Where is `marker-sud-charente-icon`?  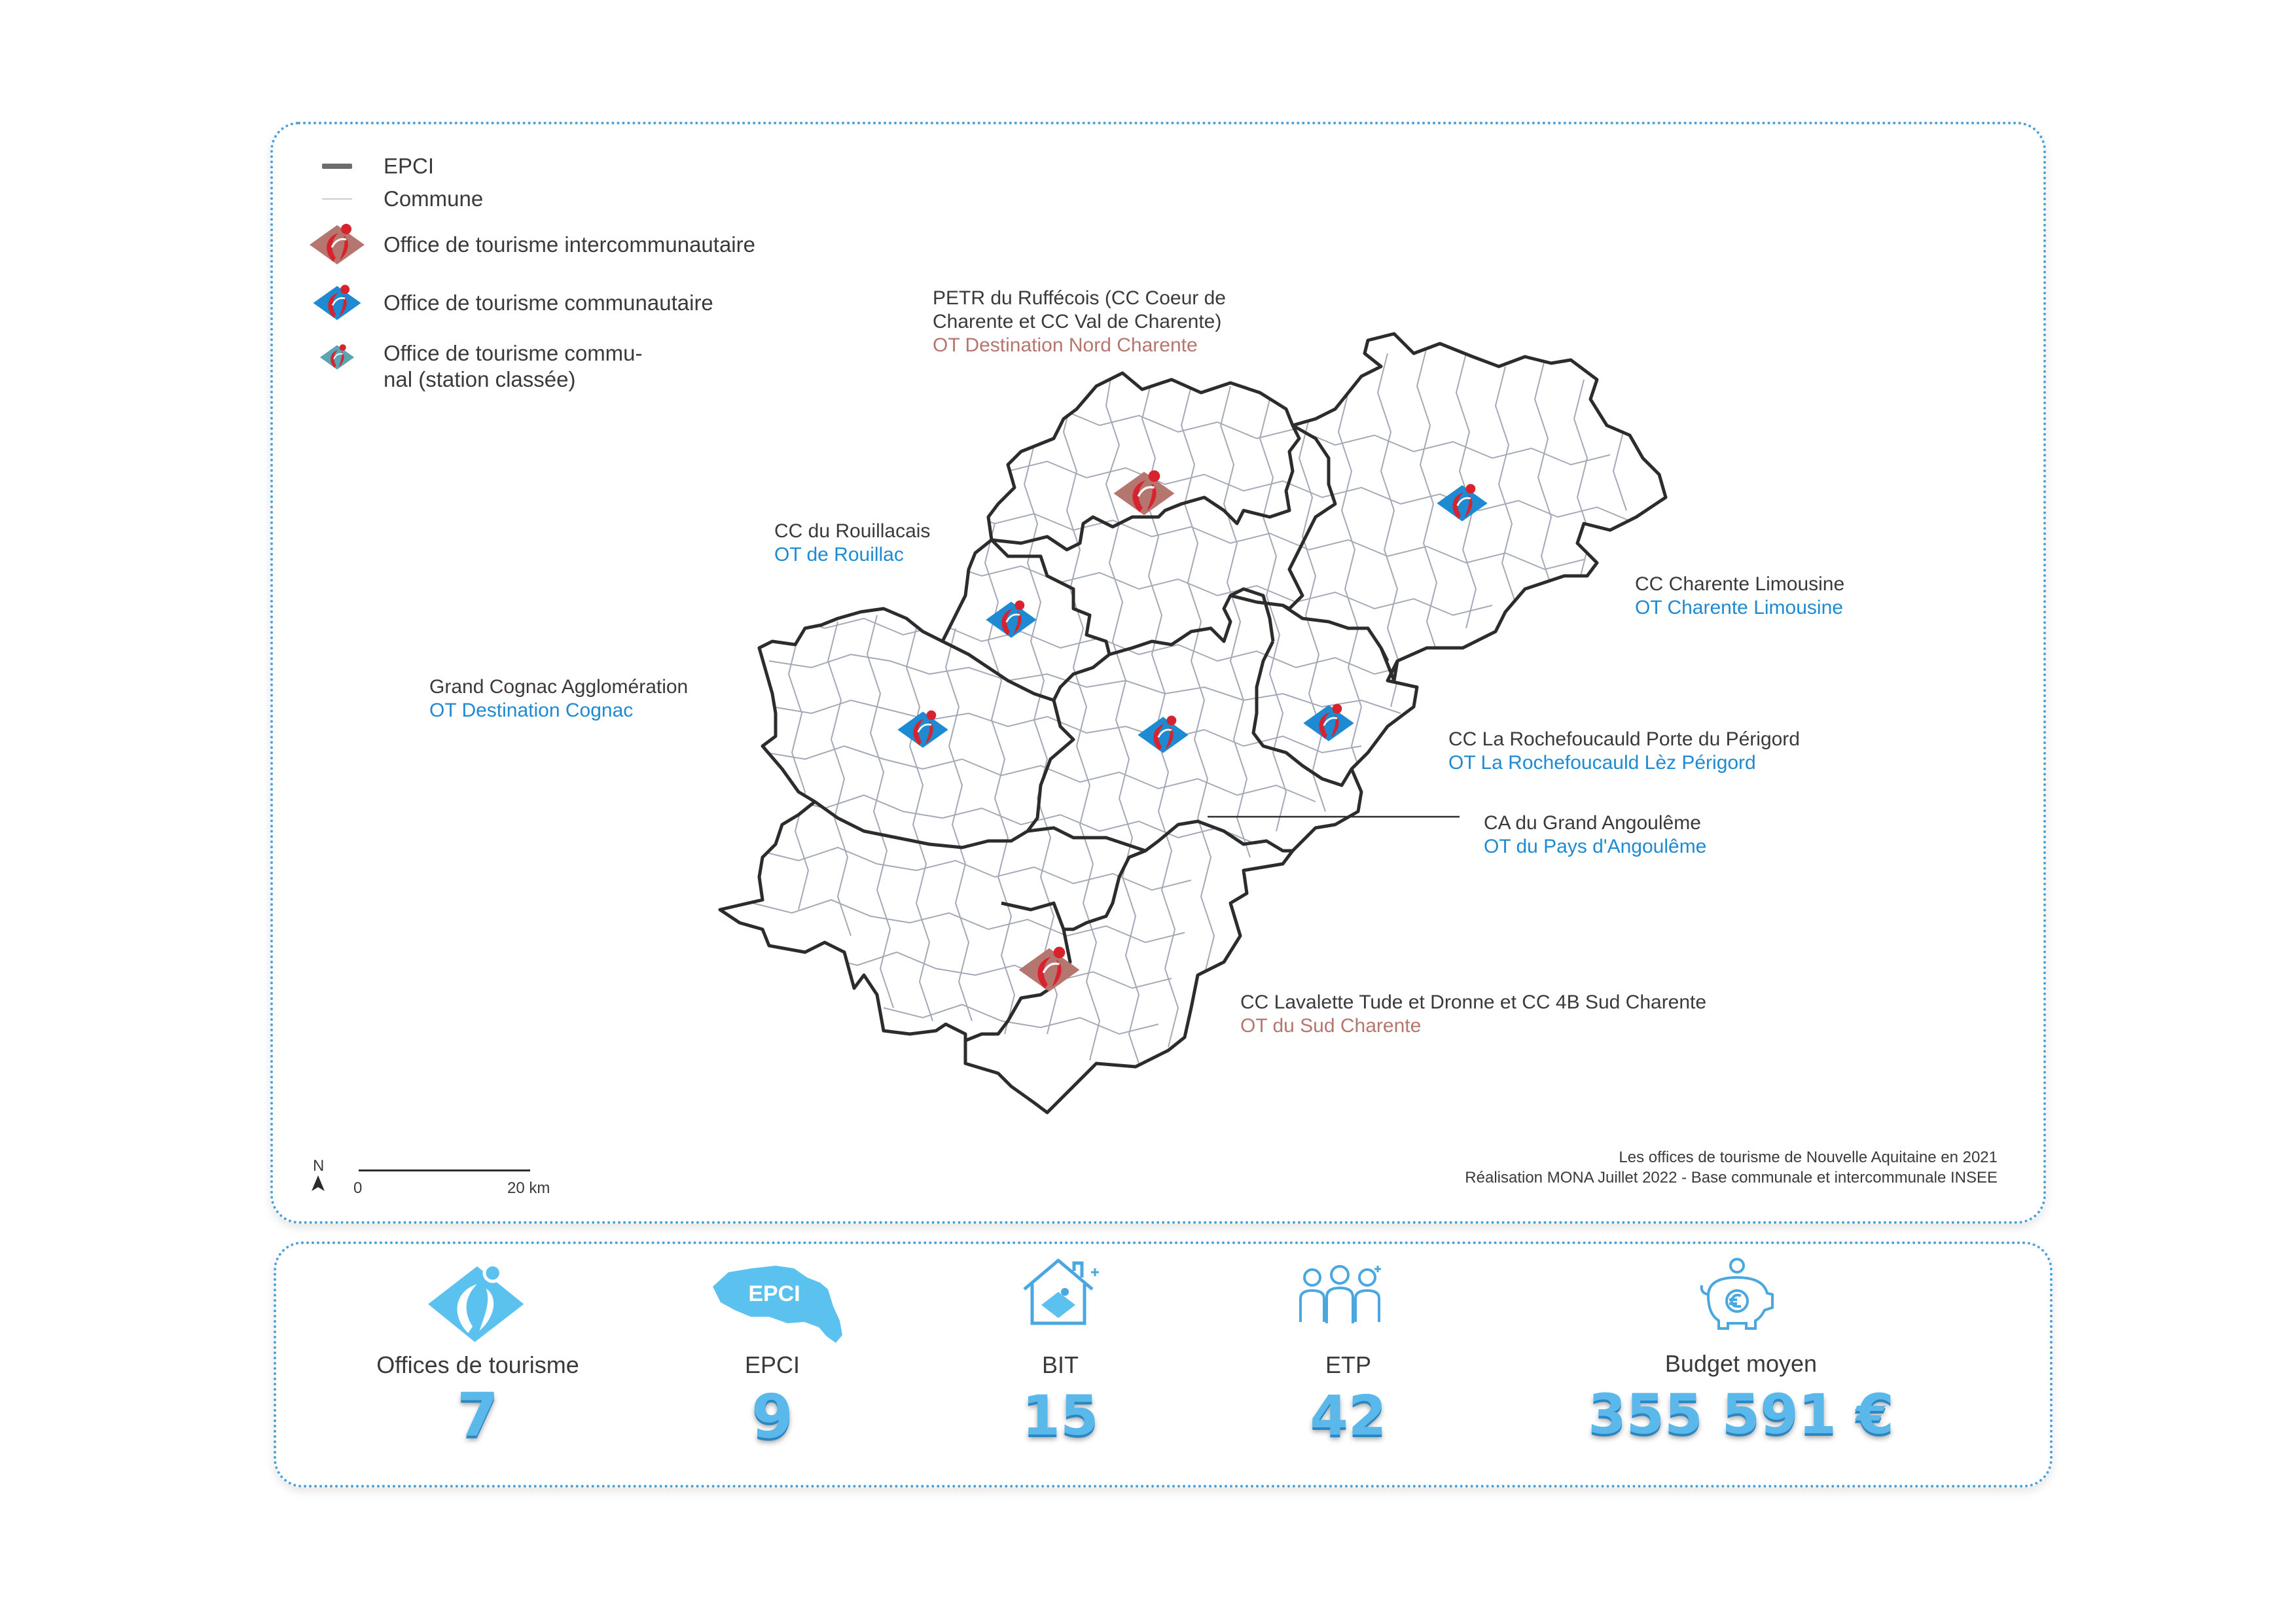
marker-sud-charente-icon is located at coordinates (1049, 969).